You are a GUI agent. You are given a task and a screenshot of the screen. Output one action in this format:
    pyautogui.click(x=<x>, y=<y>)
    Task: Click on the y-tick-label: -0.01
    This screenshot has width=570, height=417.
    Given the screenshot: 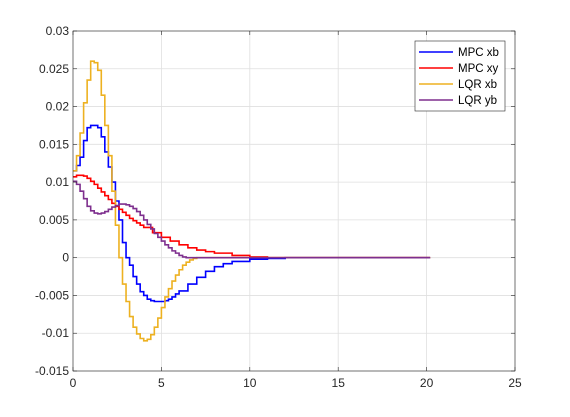 What is the action you would take?
    pyautogui.click(x=56, y=333)
    